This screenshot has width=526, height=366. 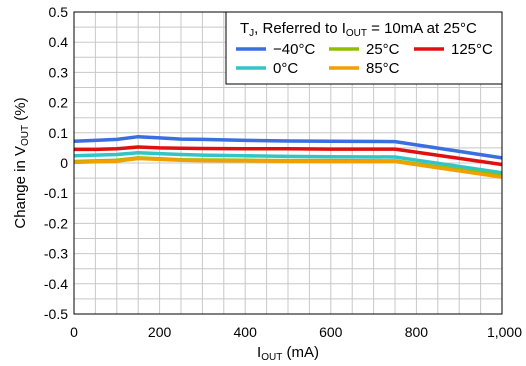 I want to click on x-axis-label: IOUT (mA), so click(x=288, y=353).